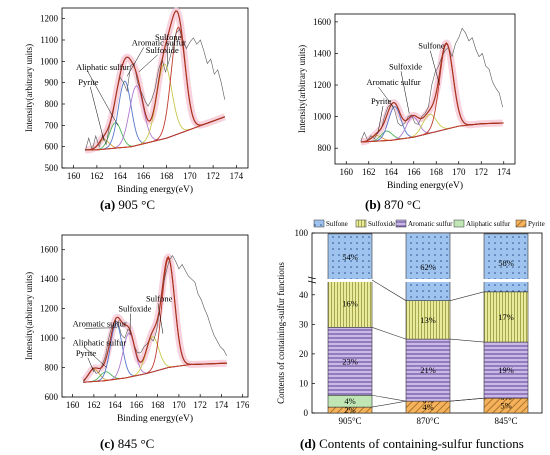  What do you see at coordinates (505, 421) in the screenshot?
I see `category-label: 845°C` at bounding box center [505, 421].